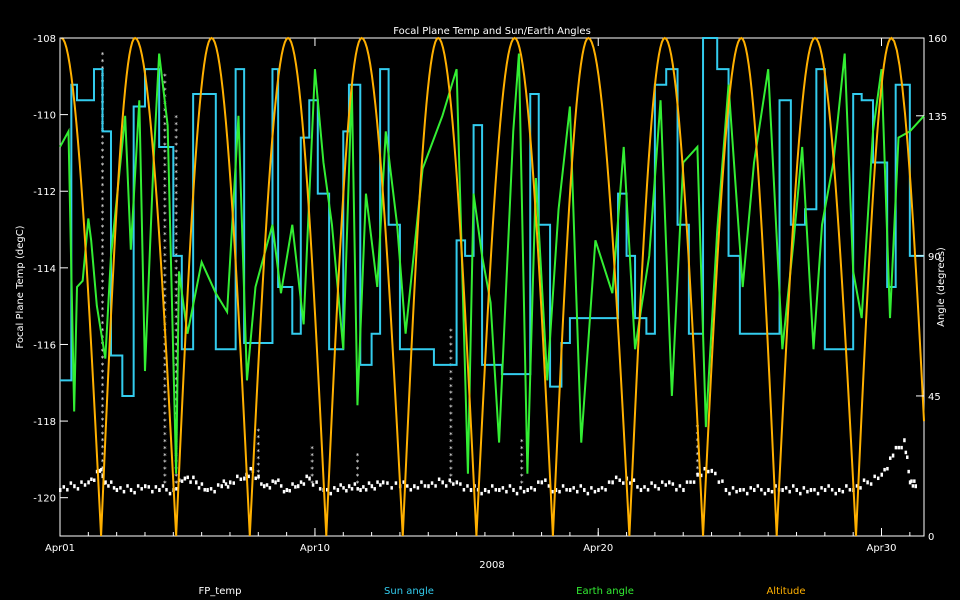 The image size is (960, 600). I want to click on y-left-tick-label: -120, so click(44, 499).